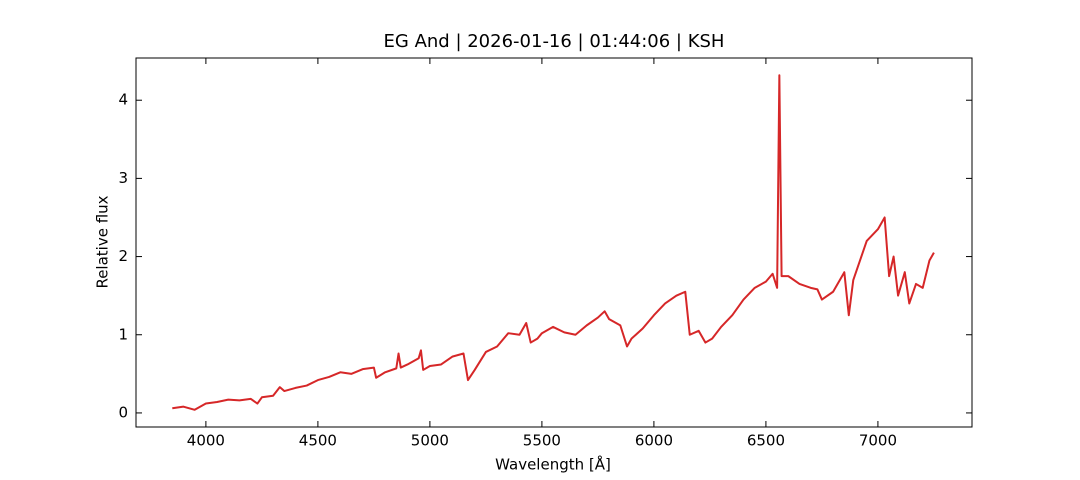 Image resolution: width=1080 pixels, height=480 pixels. Describe the element at coordinates (123, 178) in the screenshot. I see `y-tick-label: 3` at that location.